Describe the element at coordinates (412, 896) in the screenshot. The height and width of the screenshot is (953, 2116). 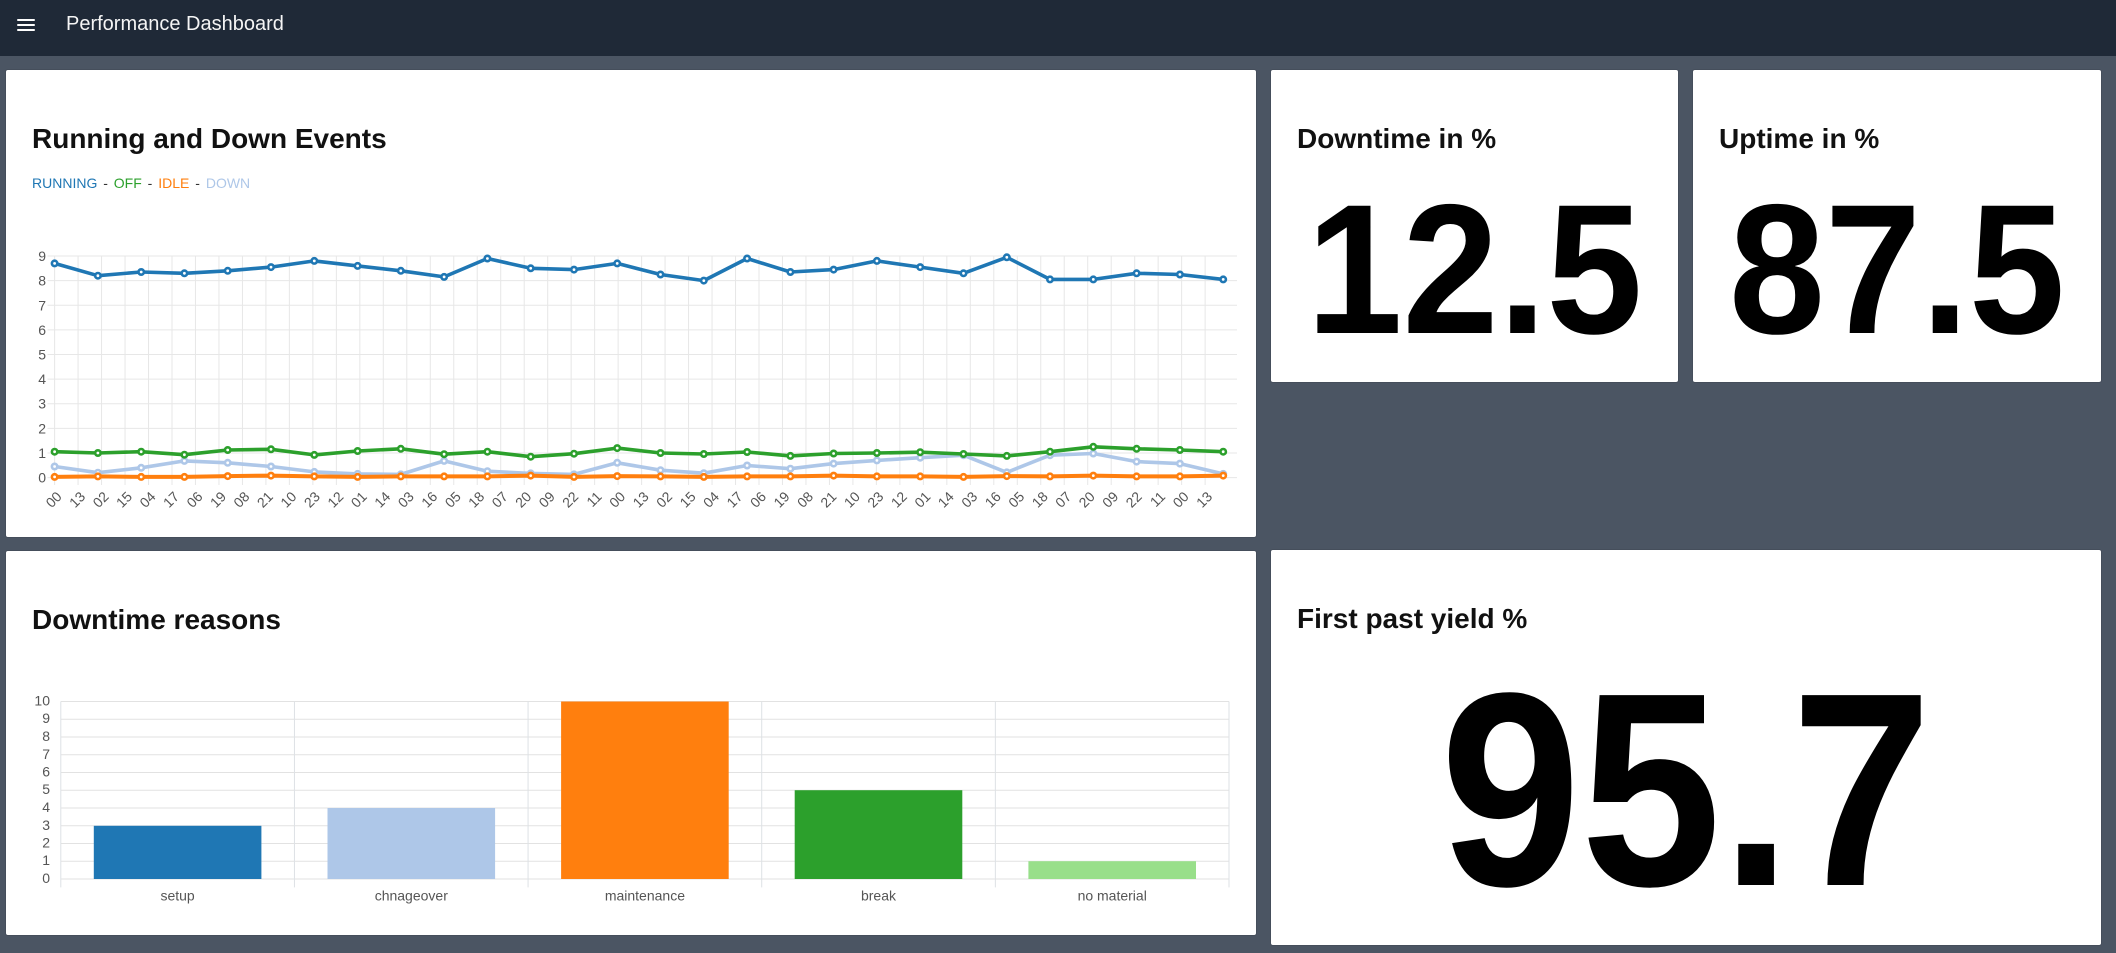
I see `svg-text: chnageover` at that location.